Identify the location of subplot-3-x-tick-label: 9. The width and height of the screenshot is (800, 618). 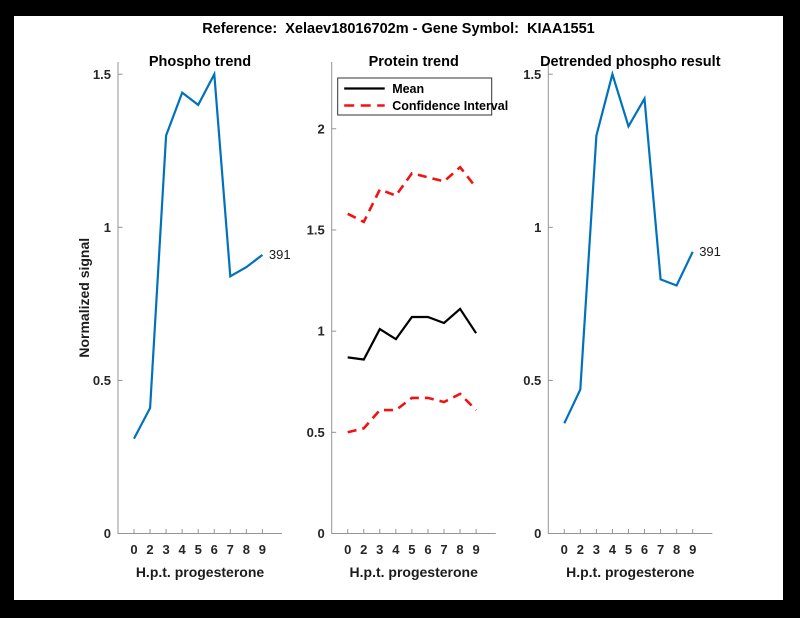
(692, 549).